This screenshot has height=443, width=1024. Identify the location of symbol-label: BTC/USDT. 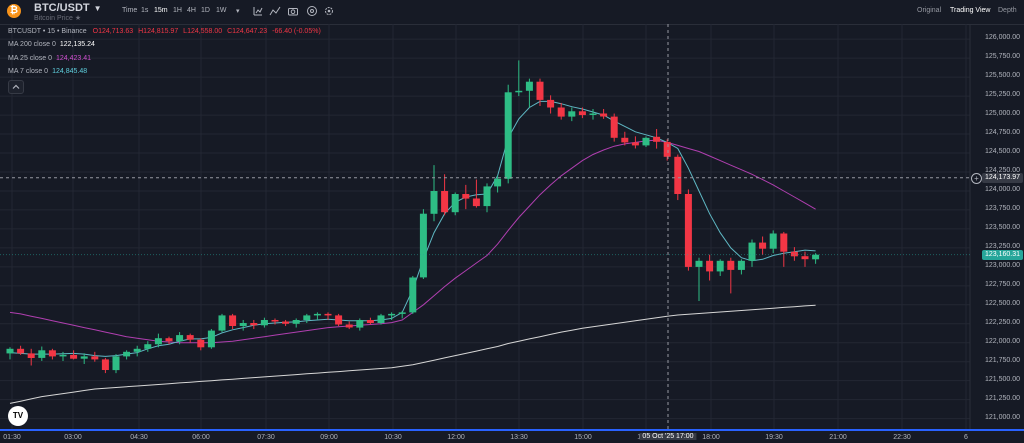
(62, 8).